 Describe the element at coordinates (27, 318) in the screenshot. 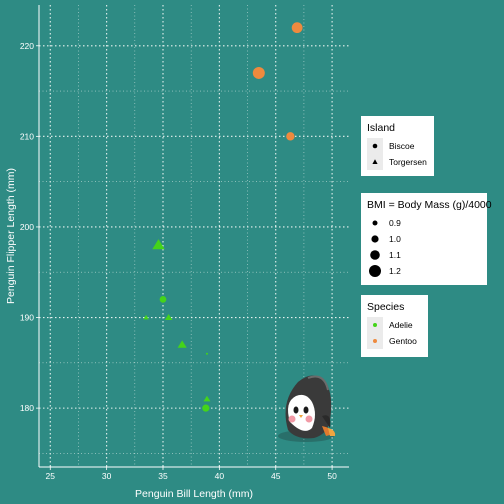

I see `y-tick-label: 190` at that location.